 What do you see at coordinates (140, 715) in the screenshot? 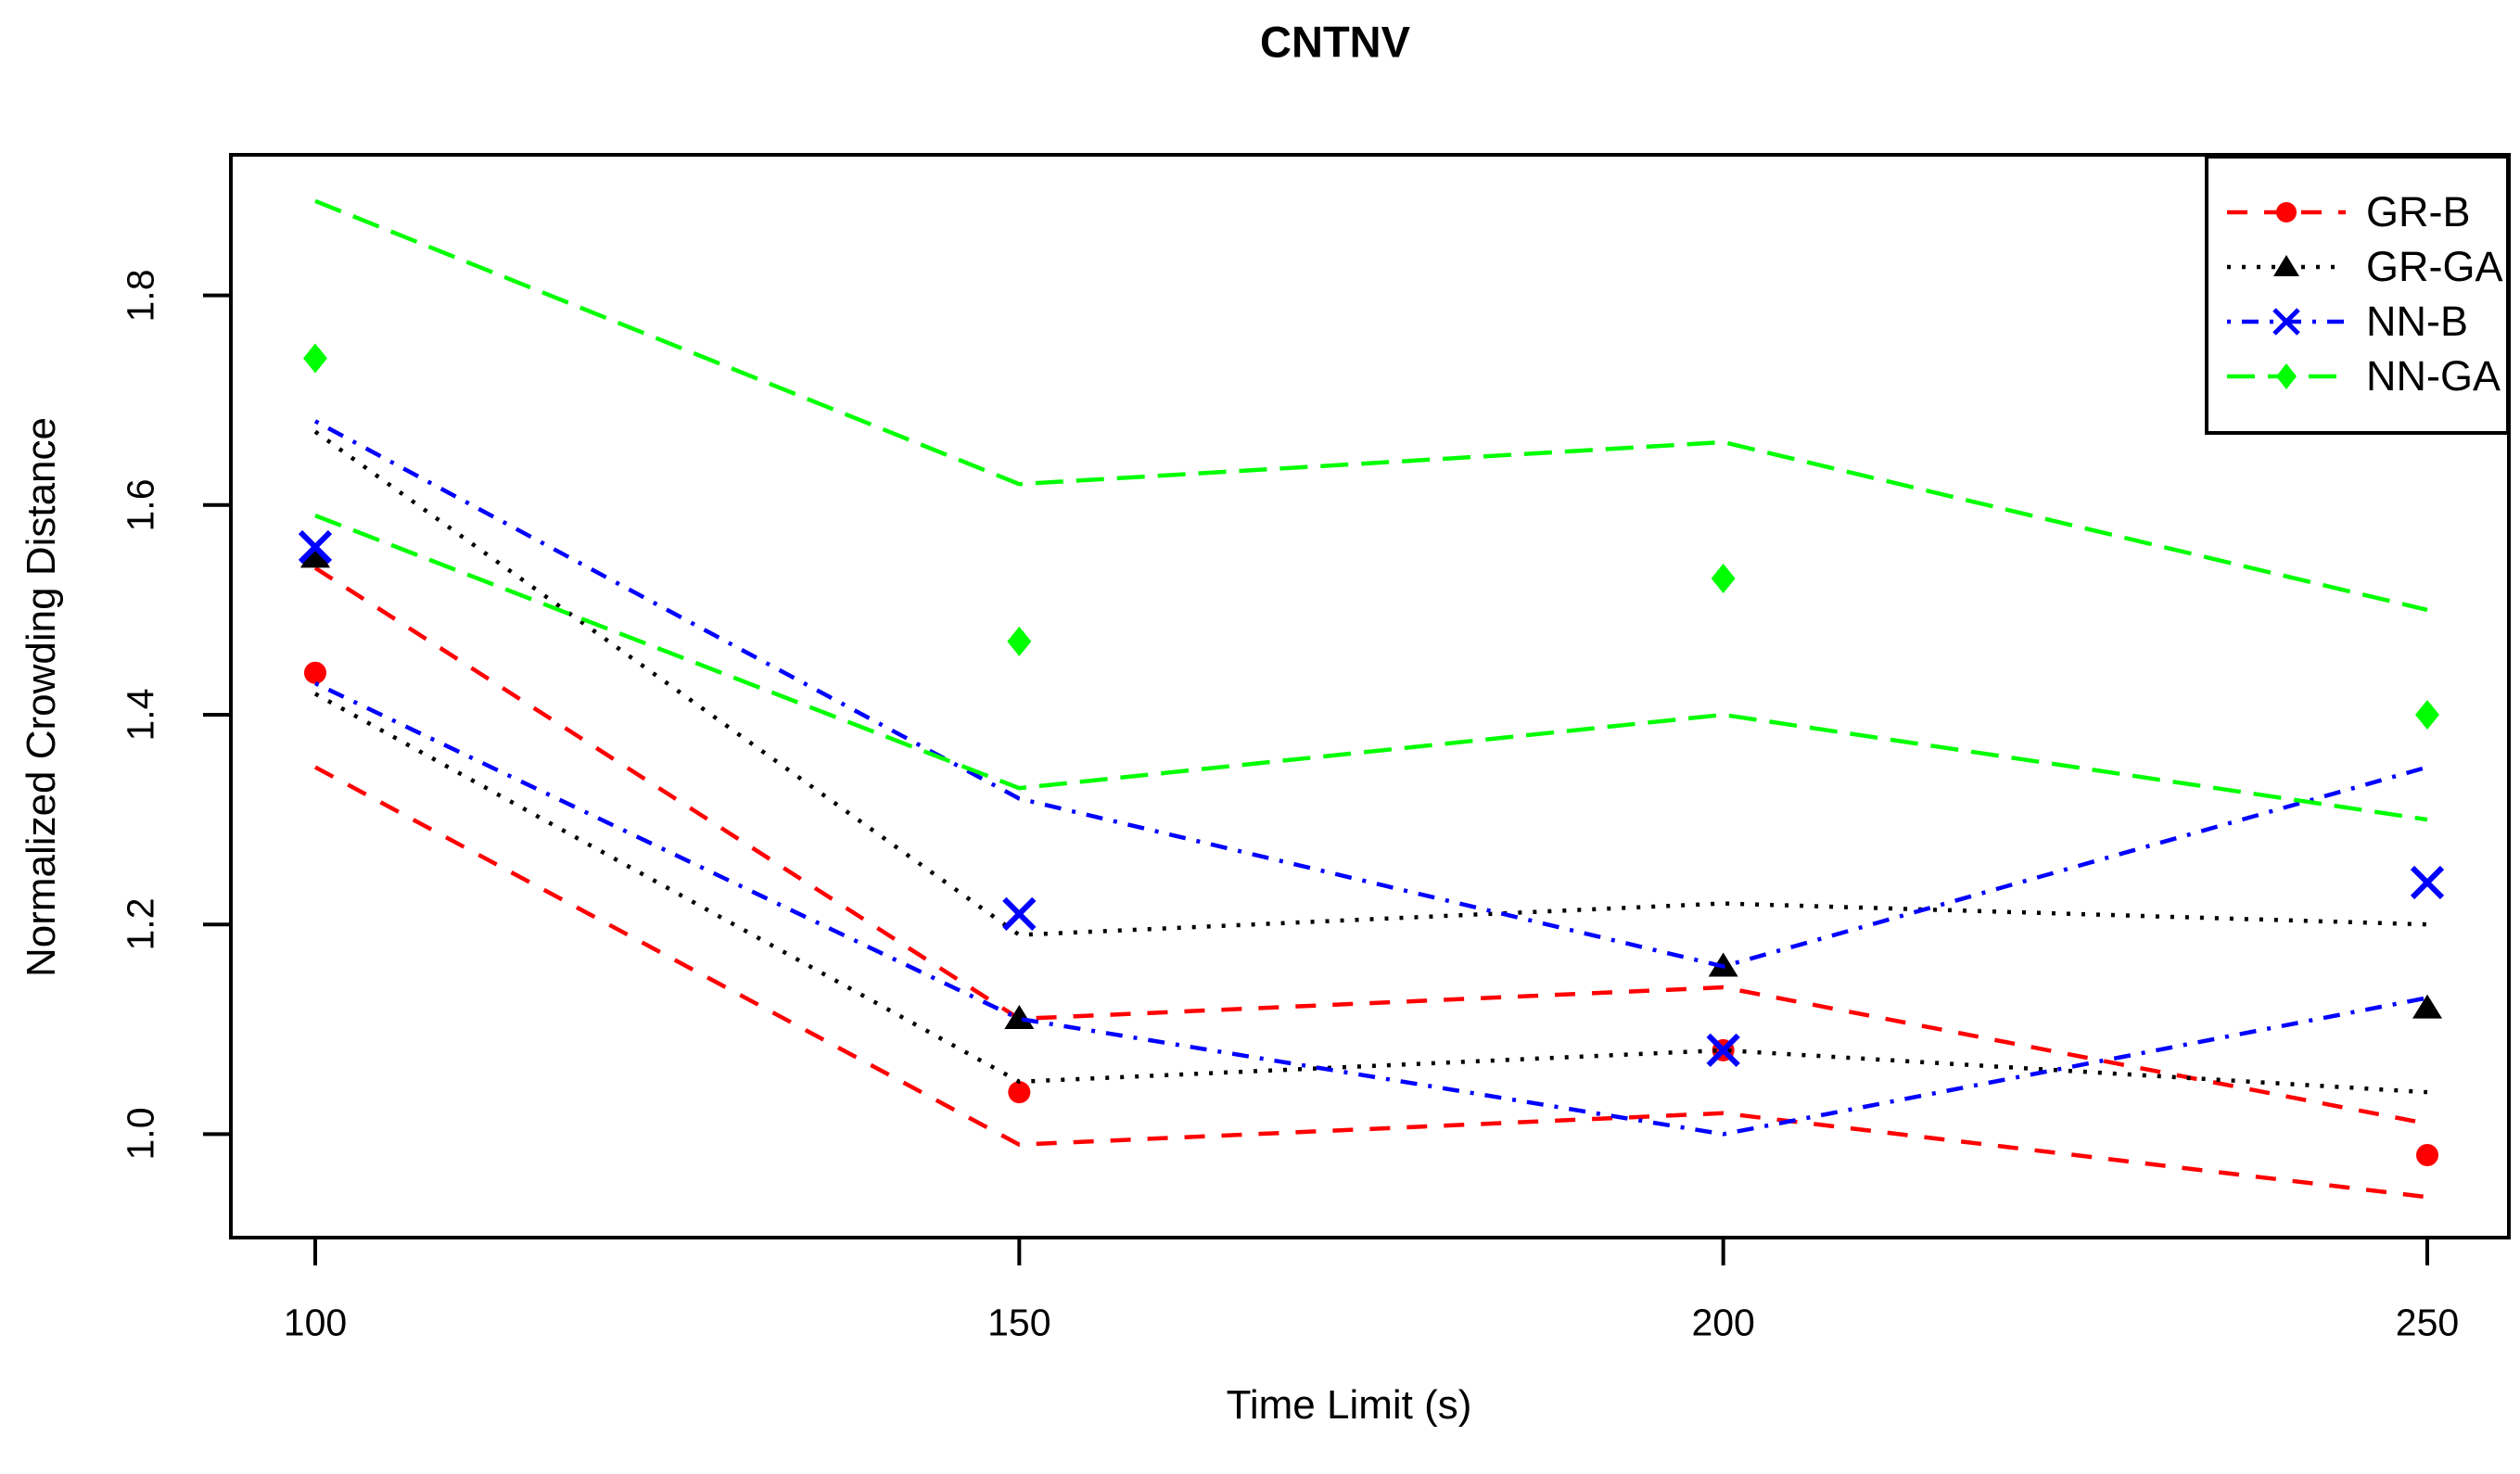
I see `y-tick-label-1.4: 1.4` at bounding box center [140, 715].